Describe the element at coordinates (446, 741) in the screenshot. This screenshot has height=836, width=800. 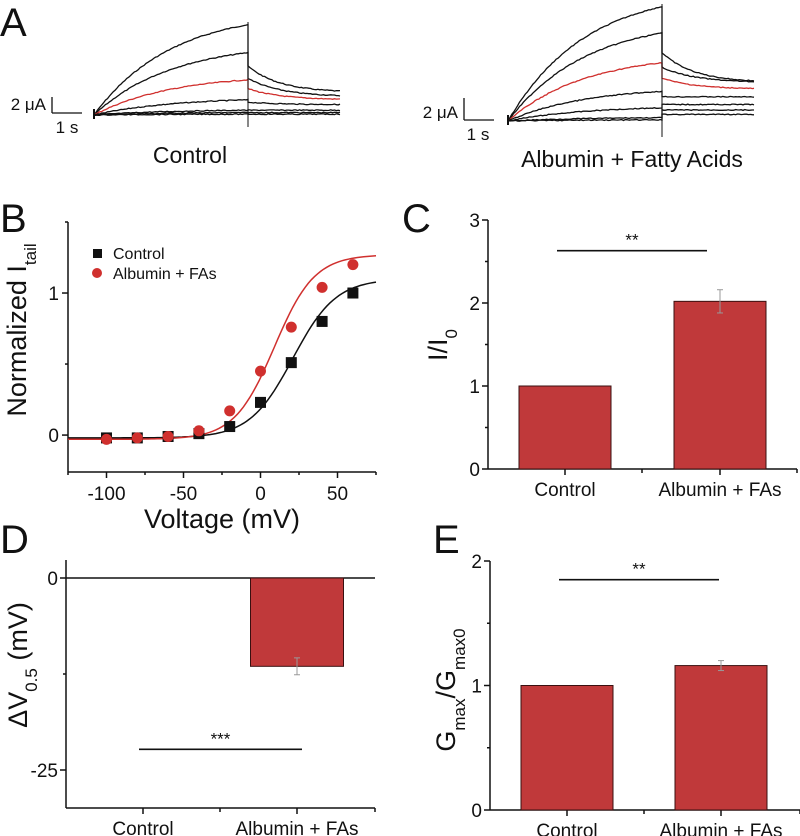
I see `ylabel-part: G` at that location.